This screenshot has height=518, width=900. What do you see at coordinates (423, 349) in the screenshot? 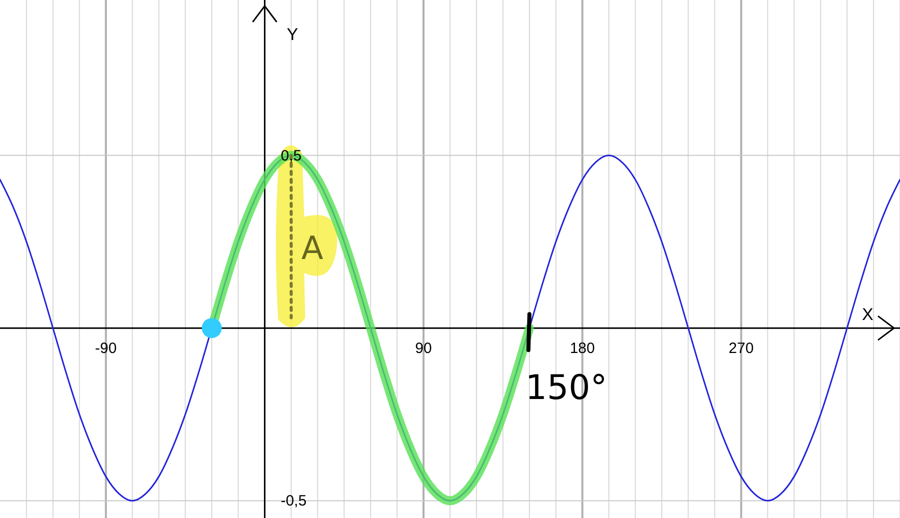
I see `x-tick-label: 90` at bounding box center [423, 349].